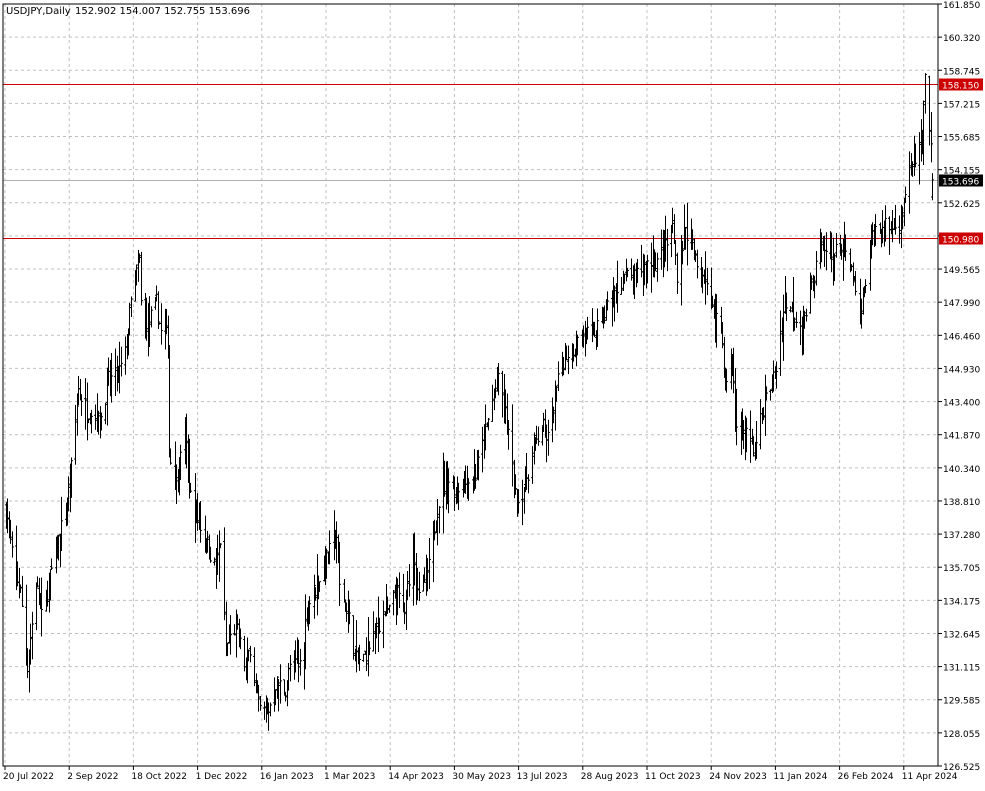  What do you see at coordinates (961, 470) in the screenshot?
I see `price-tick-label: 140.340` at bounding box center [961, 470].